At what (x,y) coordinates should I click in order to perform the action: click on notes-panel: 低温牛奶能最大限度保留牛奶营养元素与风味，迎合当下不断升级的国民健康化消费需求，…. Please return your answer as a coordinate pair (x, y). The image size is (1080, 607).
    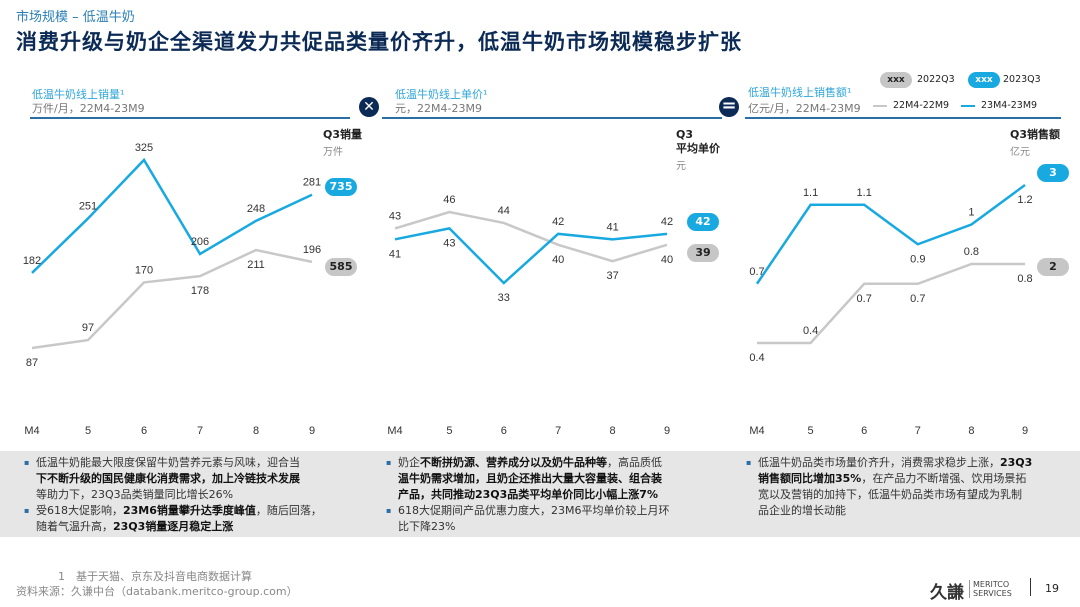
    Looking at the image, I should click on (540, 494).